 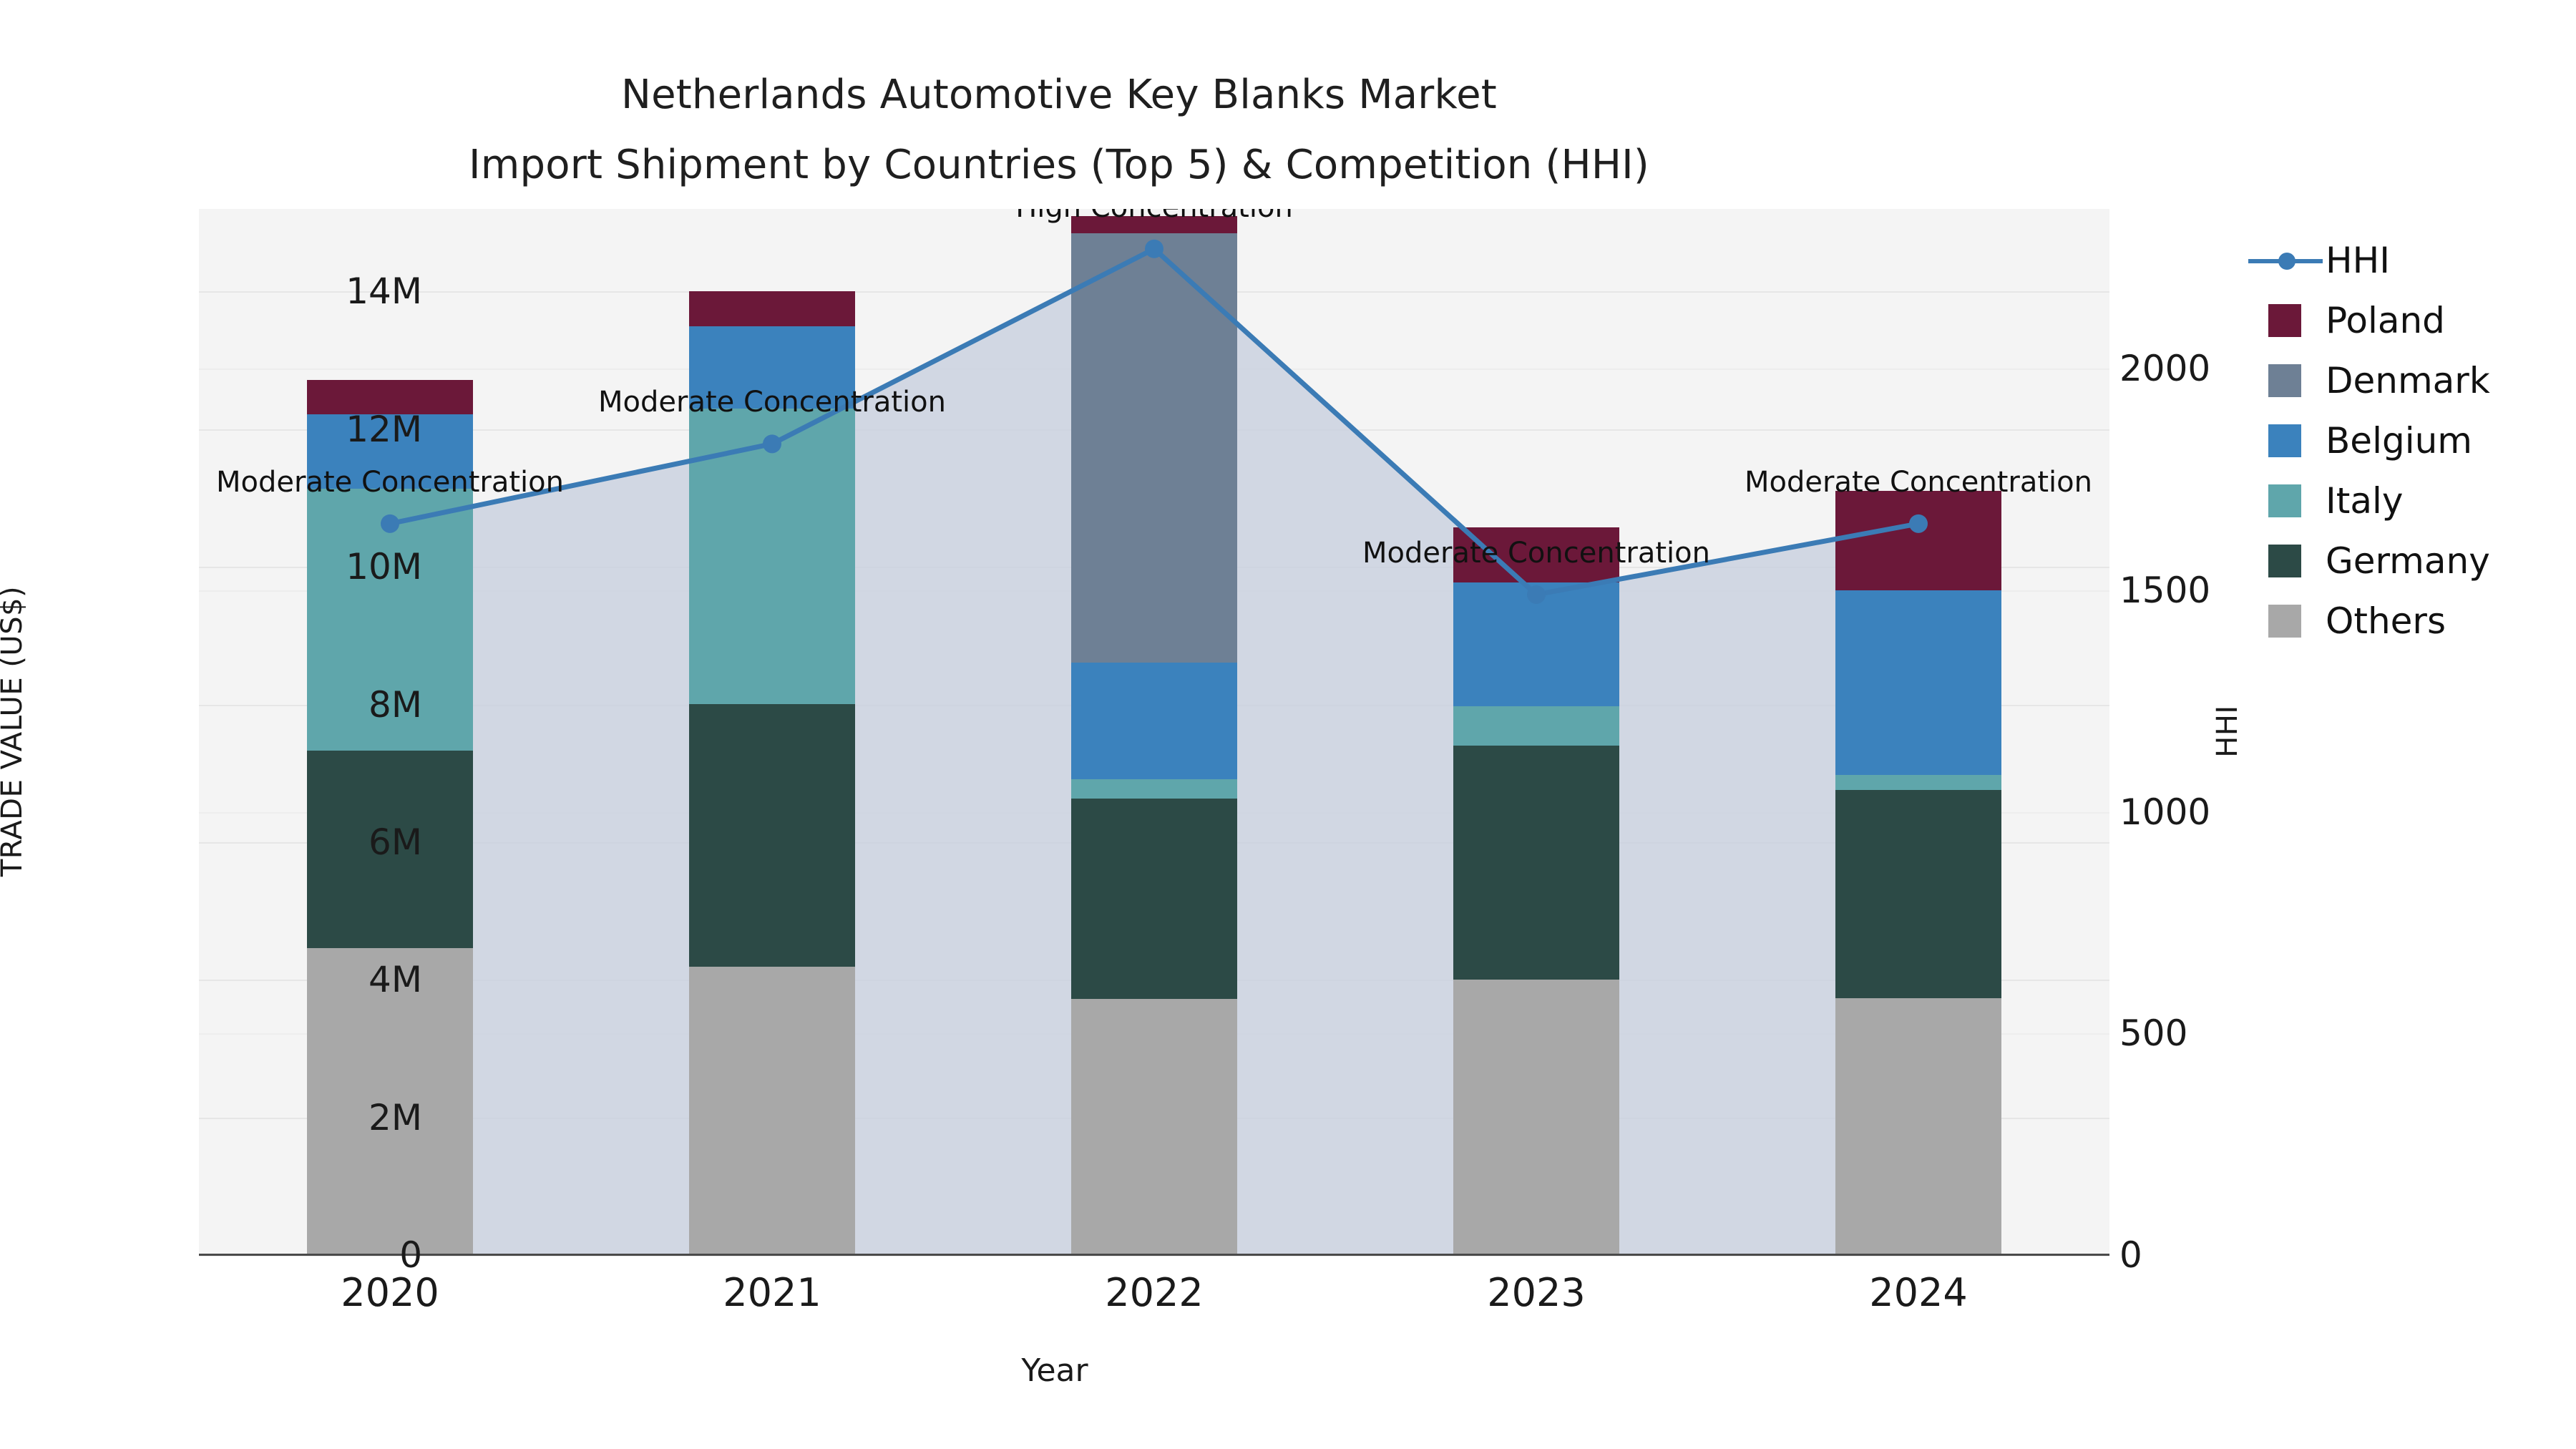 I want to click on legend-item-label: Italy, so click(x=2365, y=501).